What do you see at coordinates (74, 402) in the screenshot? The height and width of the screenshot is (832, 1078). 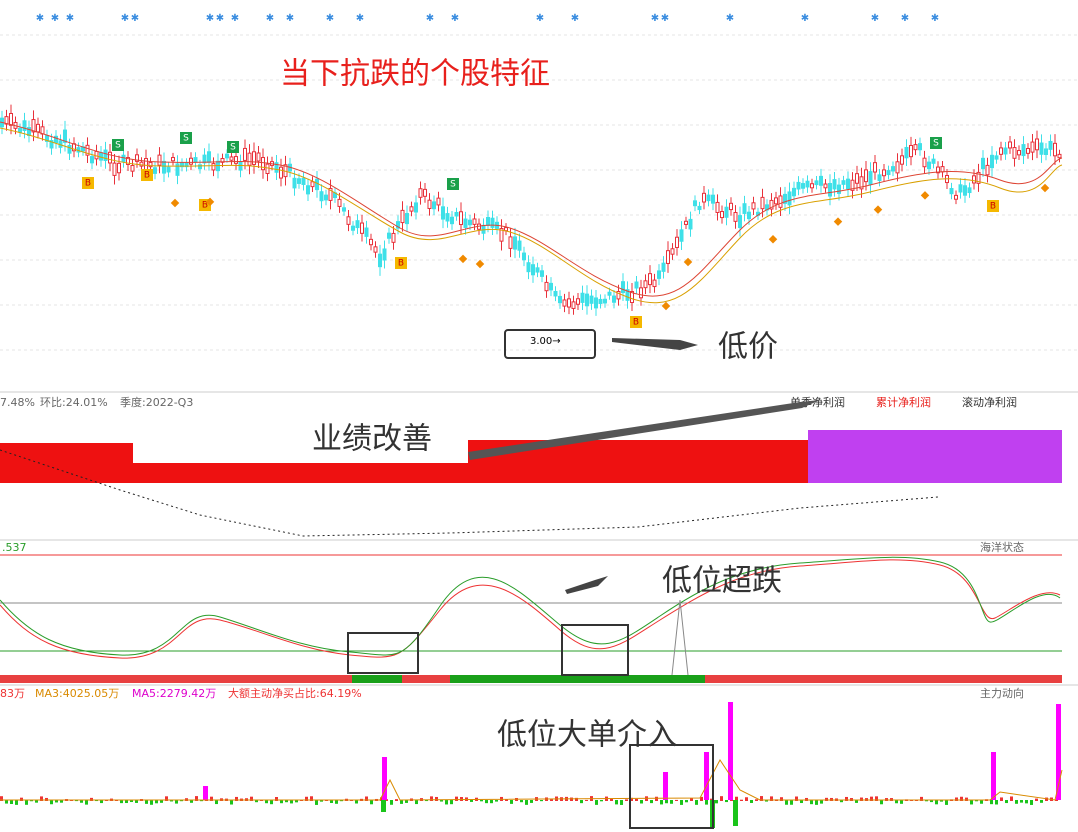 I see `profit-stat: 环比:24.01%` at bounding box center [74, 402].